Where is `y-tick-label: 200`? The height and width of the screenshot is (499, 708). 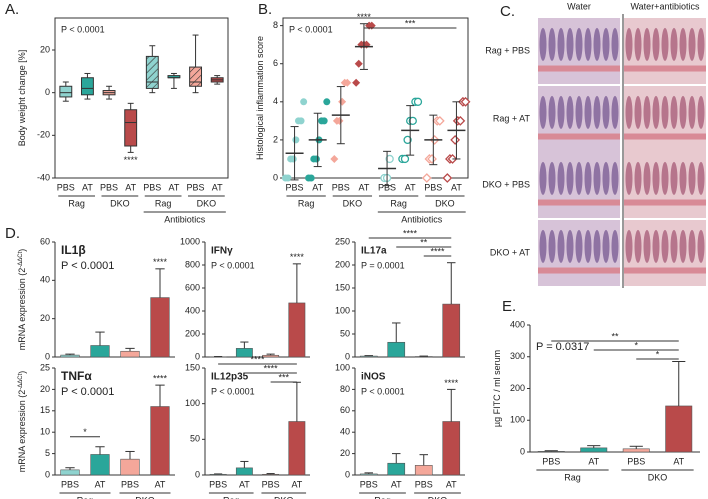
y-tick-label: 200 is located at coordinates (517, 388).